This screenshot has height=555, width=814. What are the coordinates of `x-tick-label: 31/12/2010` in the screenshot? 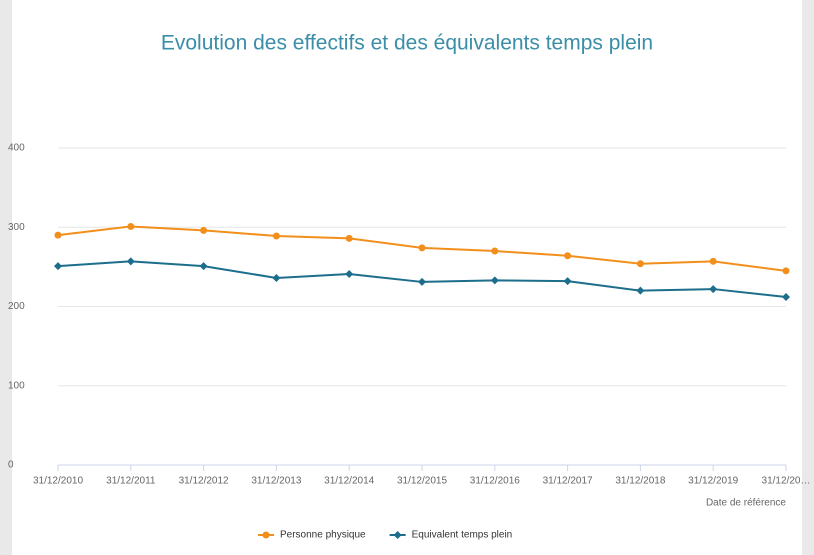 It's located at (58, 481).